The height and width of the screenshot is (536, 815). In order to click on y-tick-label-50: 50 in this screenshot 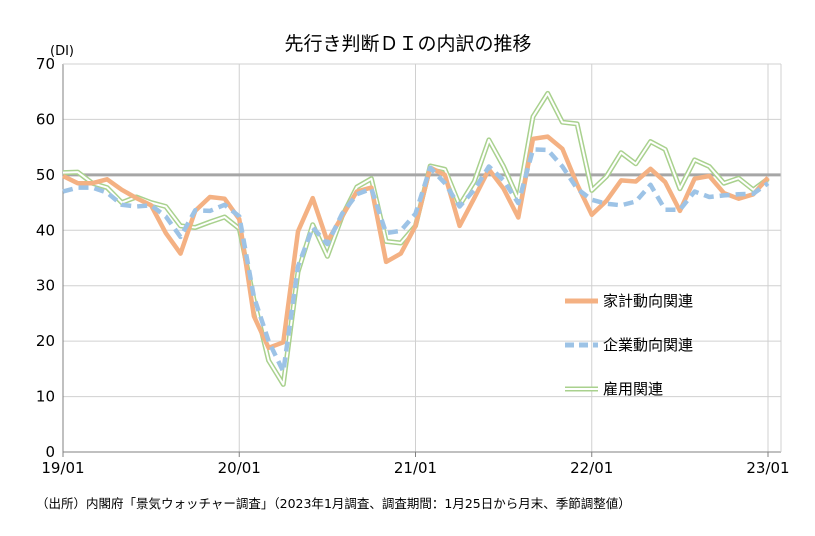, I will do `click(45, 175)`.